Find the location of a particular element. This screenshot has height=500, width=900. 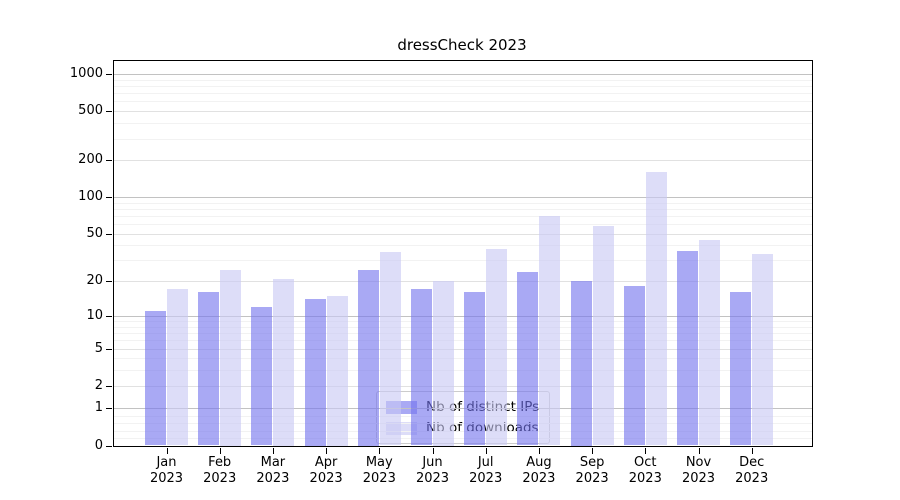

bar-nb-of-distinct-ips-mar-2023 is located at coordinates (262, 376).